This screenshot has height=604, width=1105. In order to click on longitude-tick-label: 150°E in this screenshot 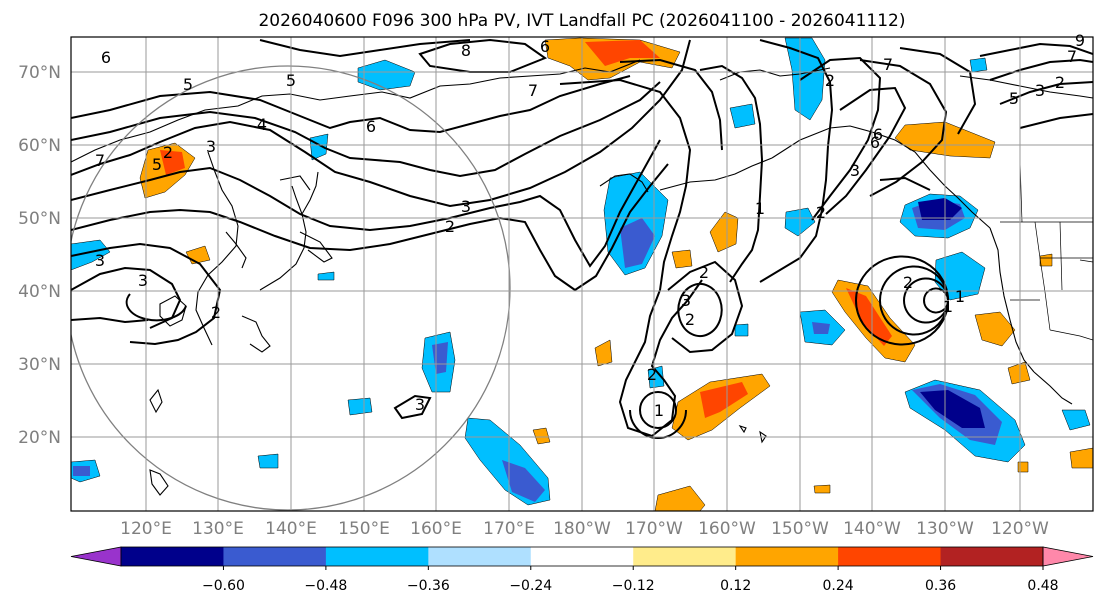, I will do `click(364, 529)`.